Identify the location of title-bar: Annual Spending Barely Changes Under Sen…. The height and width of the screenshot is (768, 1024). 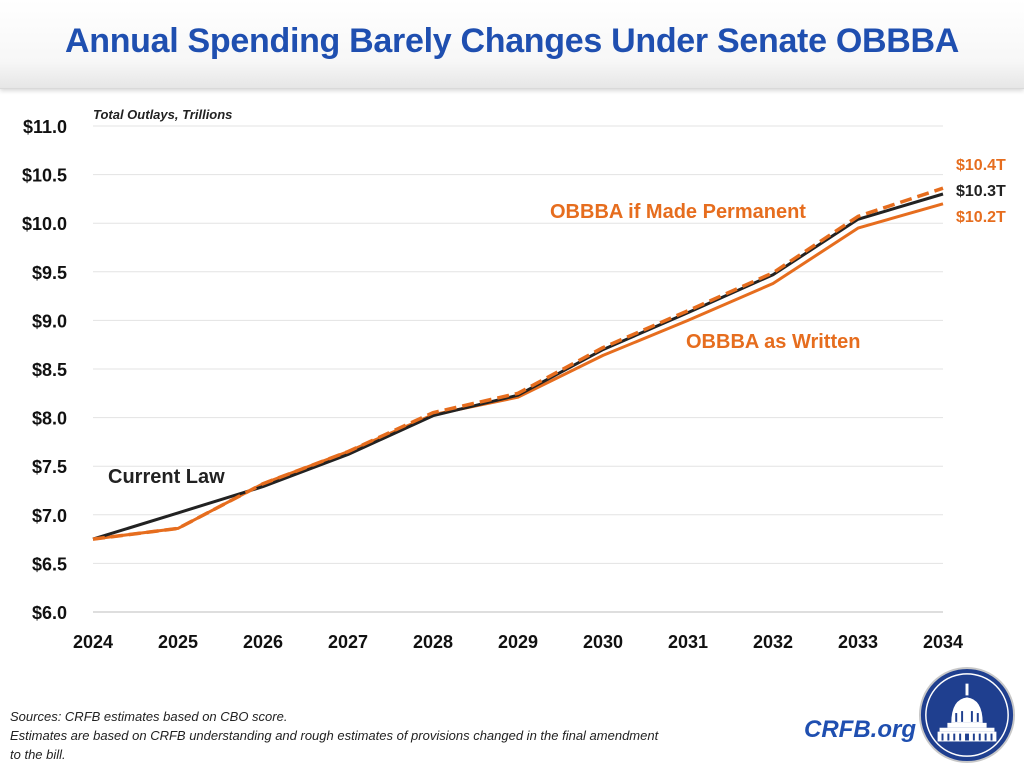
(512, 44).